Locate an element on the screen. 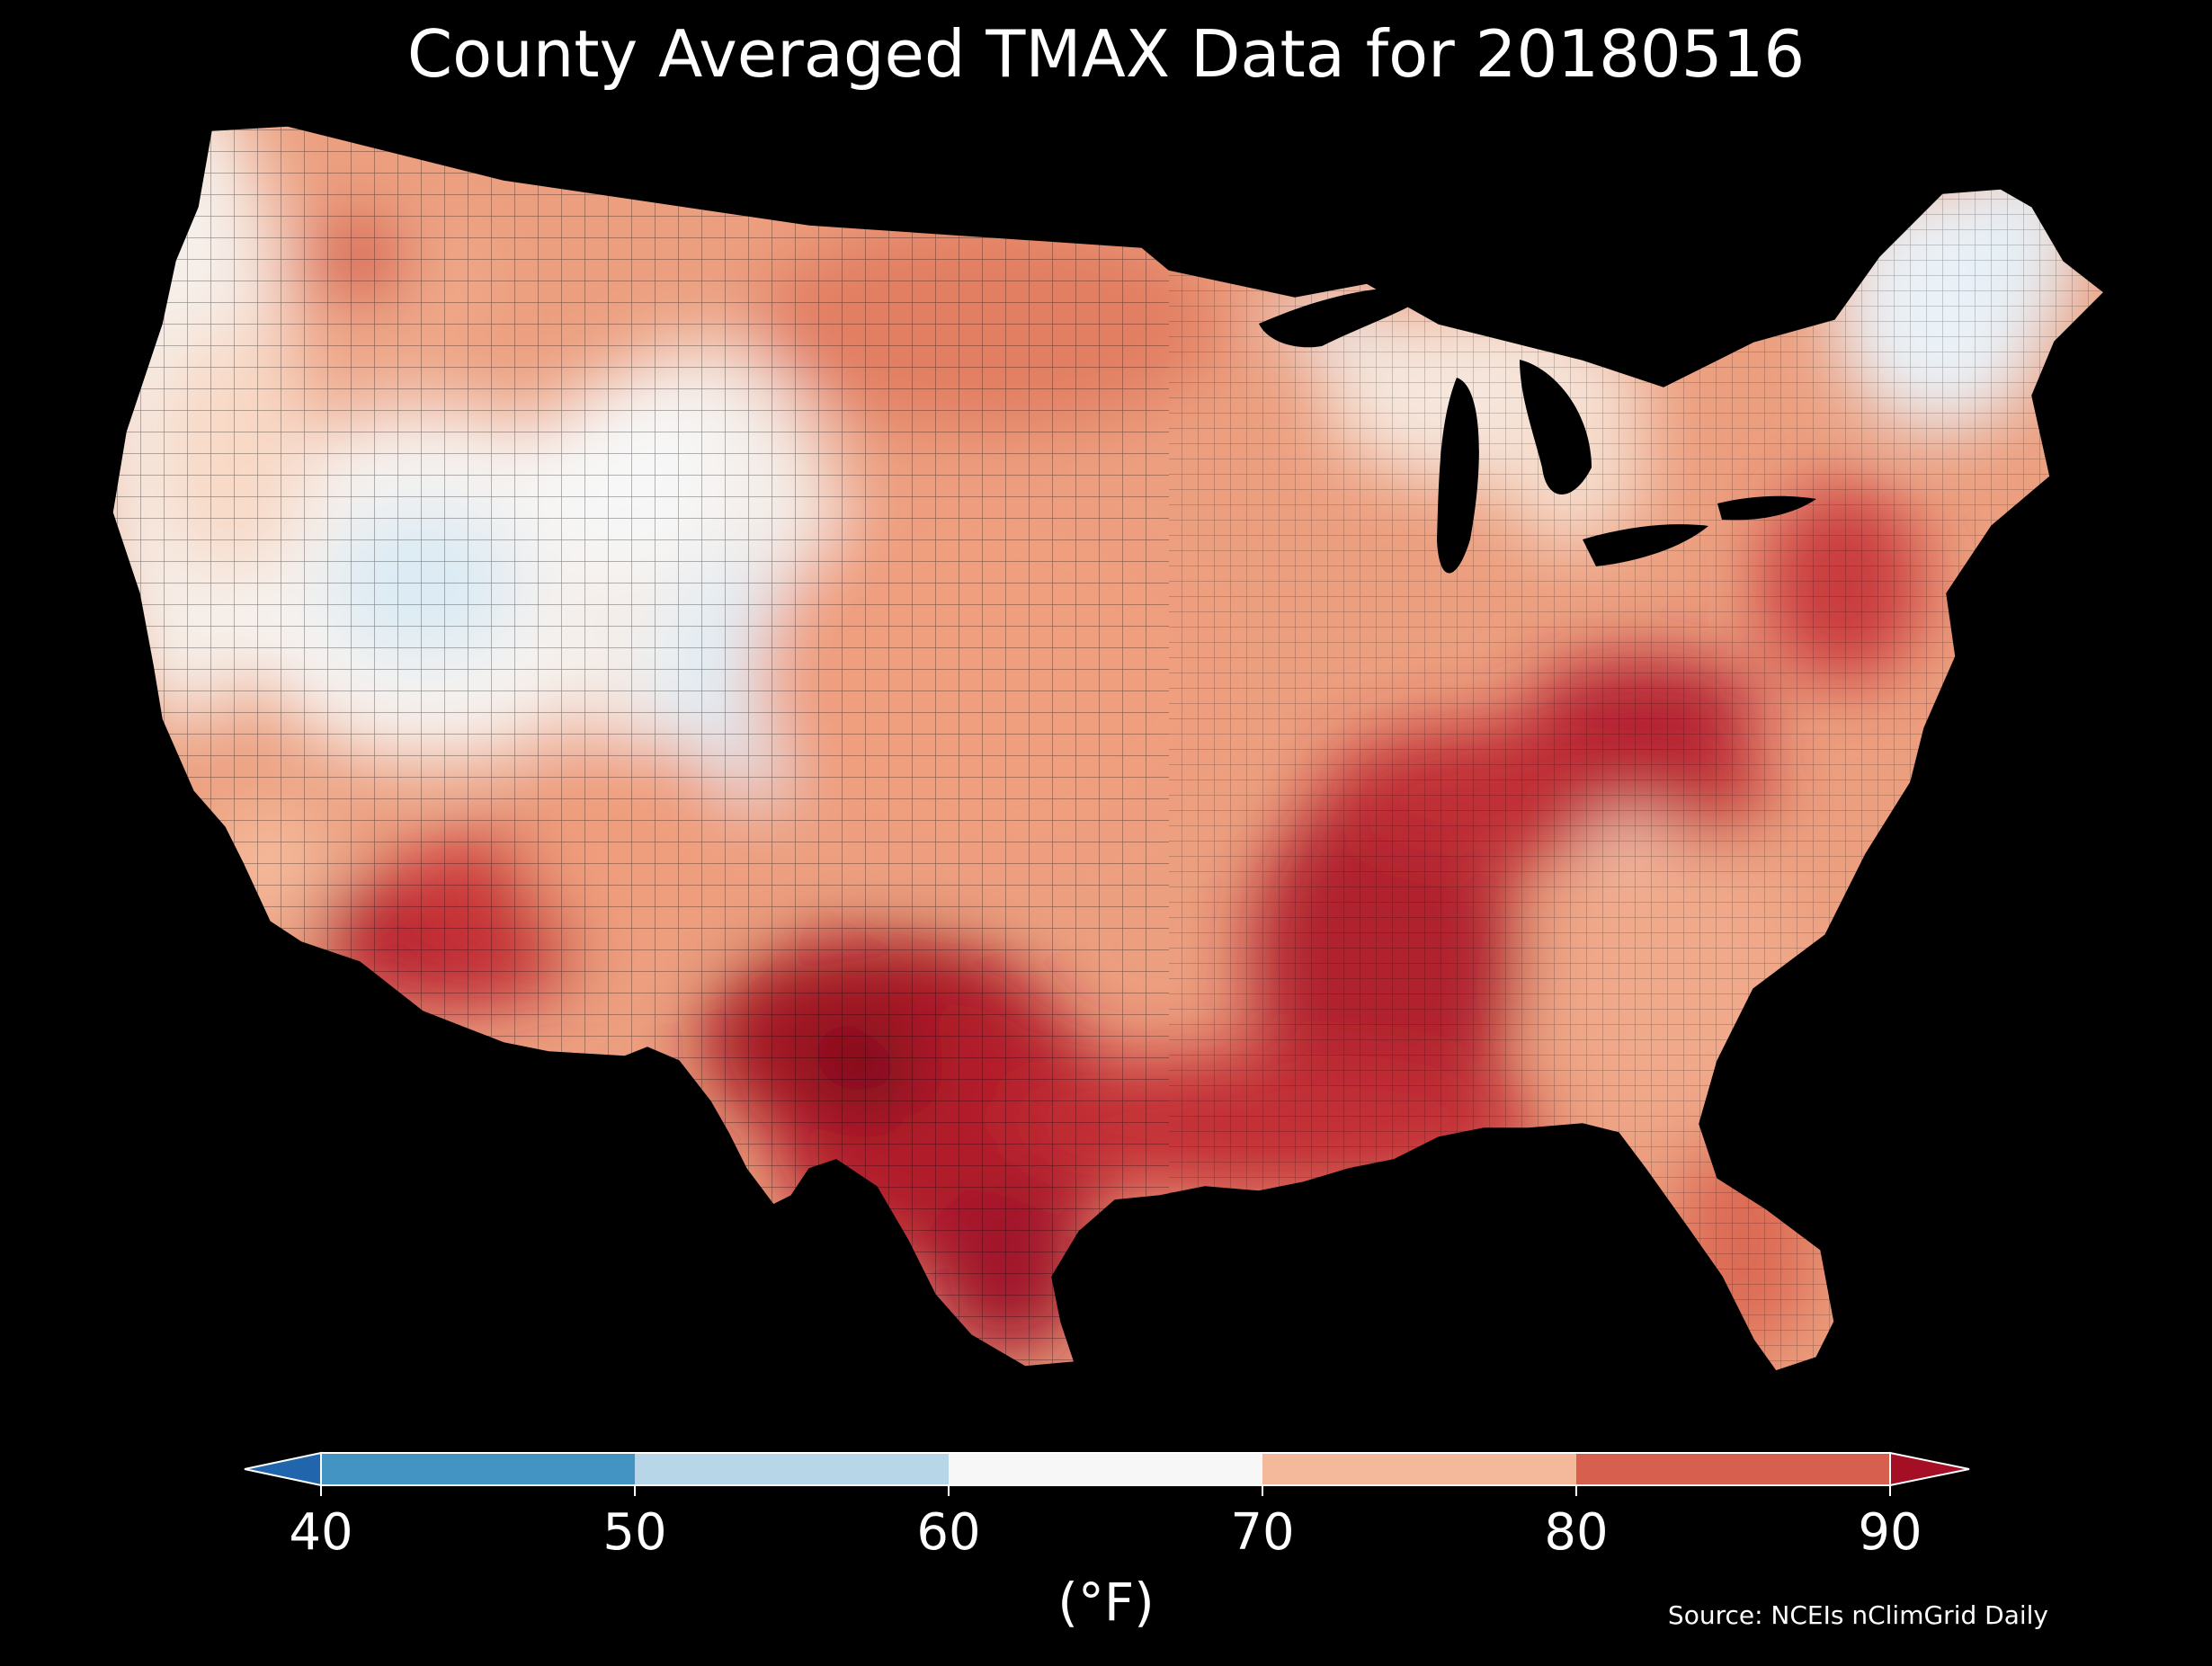 The image size is (2212, 1666). colorbar-tick-label-90: 90 is located at coordinates (1890, 1532).